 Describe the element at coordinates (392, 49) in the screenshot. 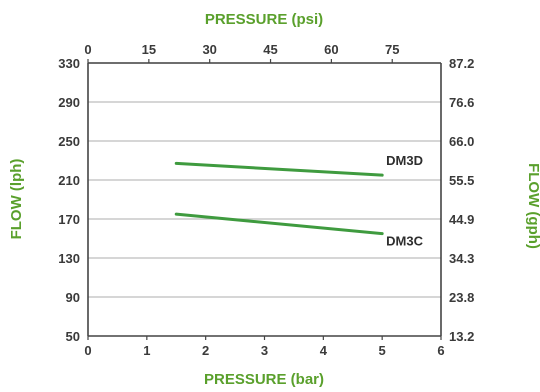

I see `x-top-tick-label: 75` at that location.